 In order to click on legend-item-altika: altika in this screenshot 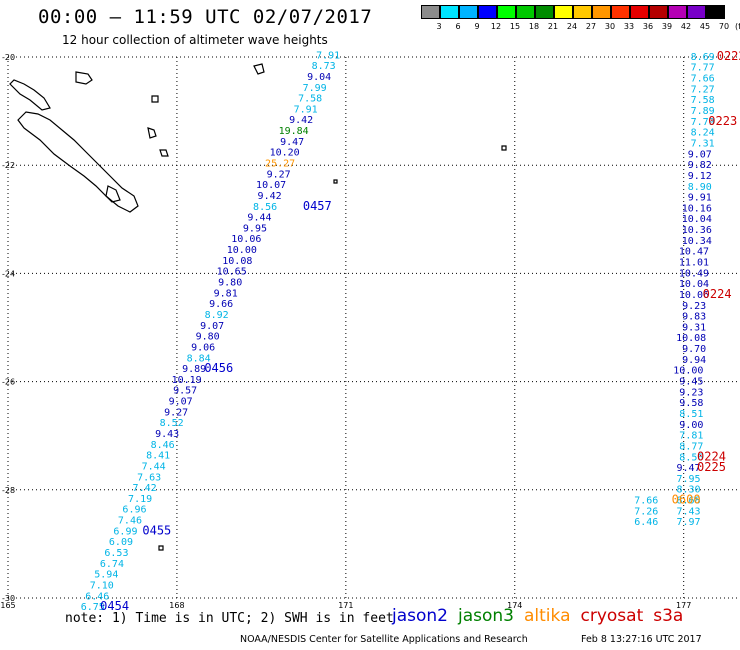, I will do `click(547, 616)`.